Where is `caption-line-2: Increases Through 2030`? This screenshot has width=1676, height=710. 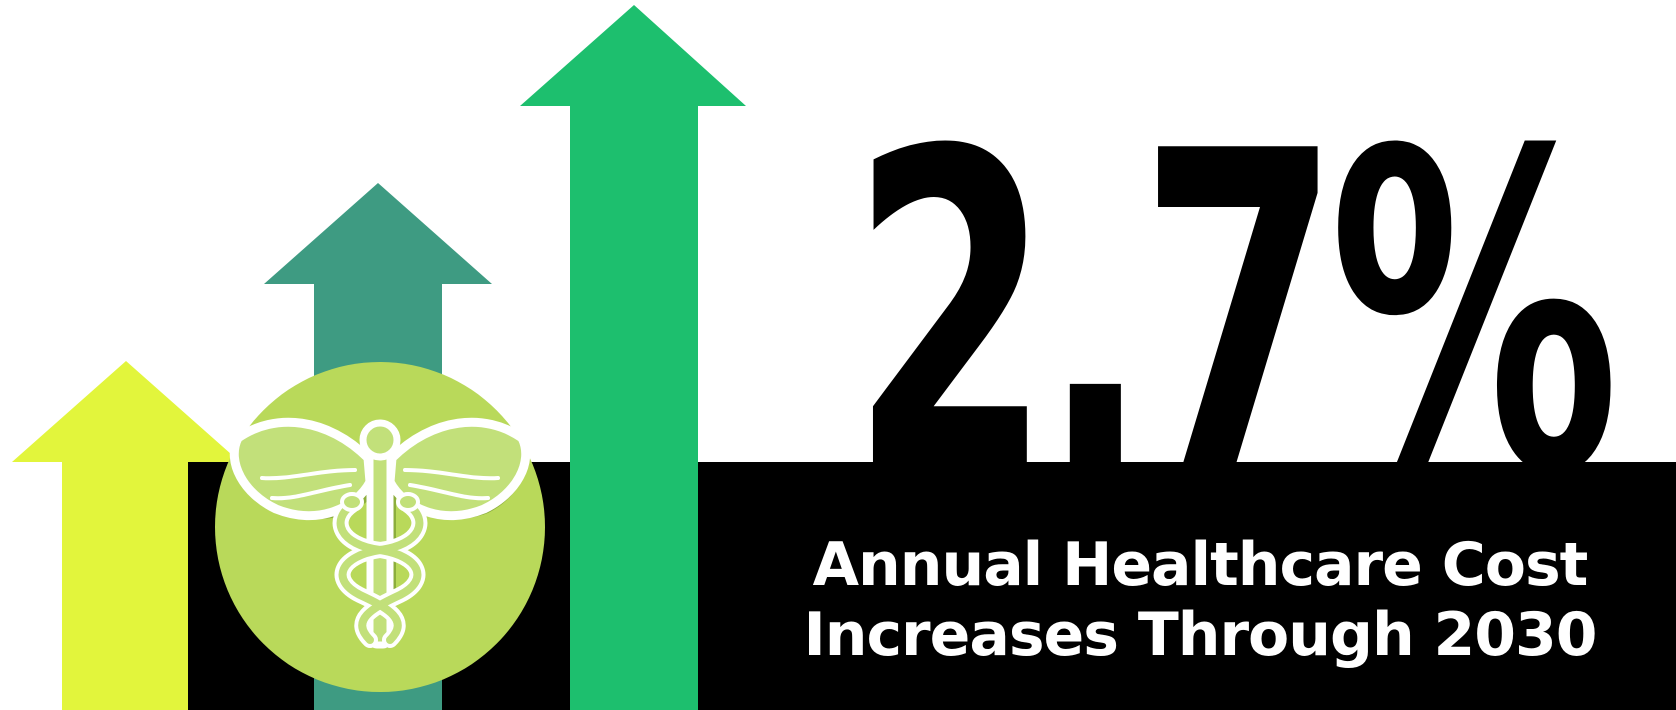 caption-line-2: Increases Through 2030 is located at coordinates (1200, 635).